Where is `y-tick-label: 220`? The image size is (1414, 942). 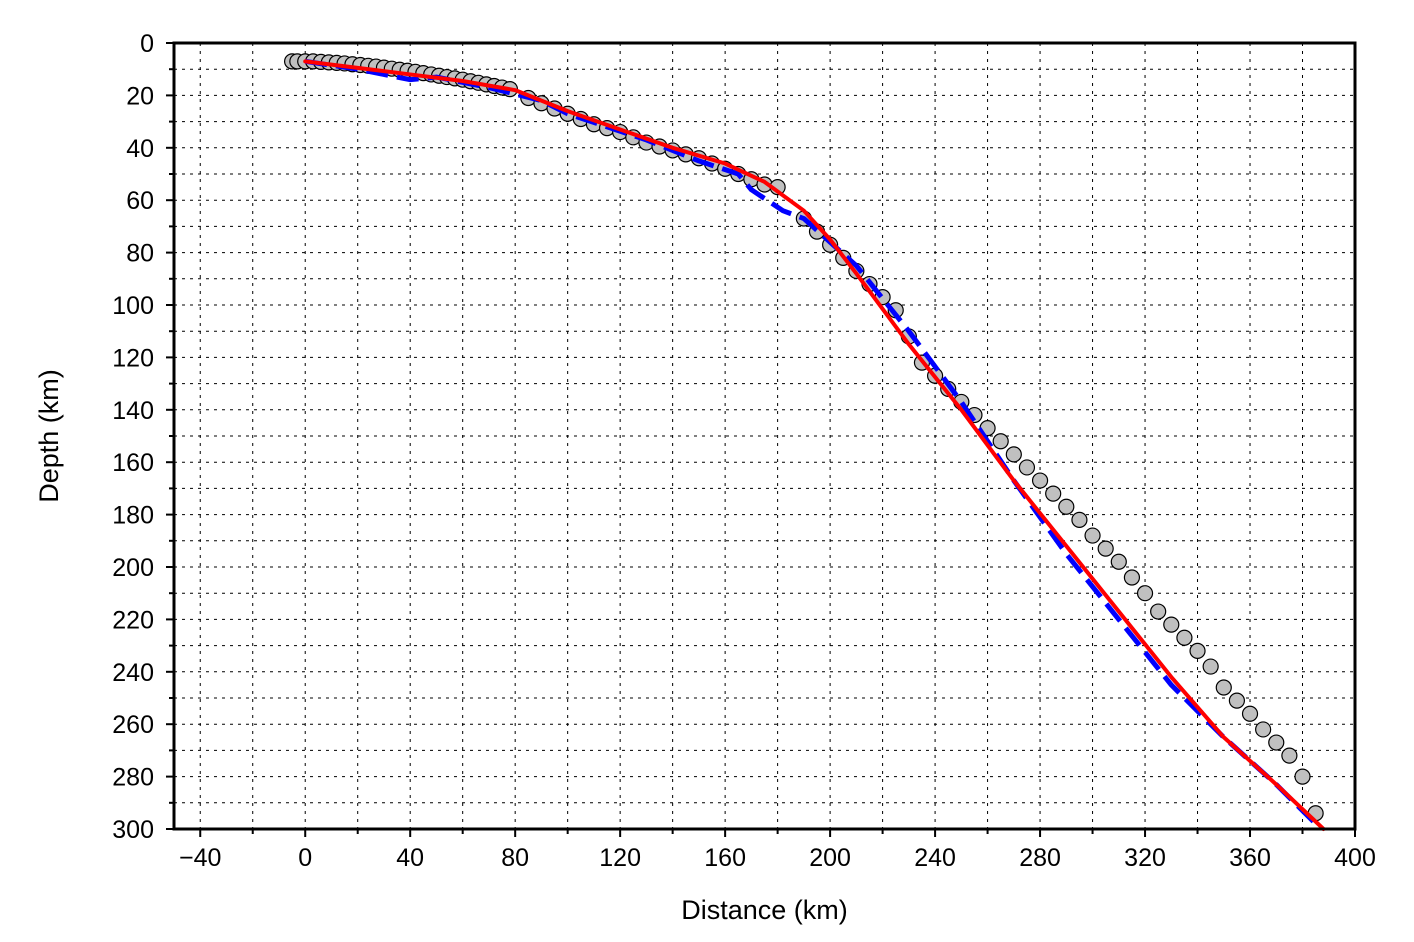
y-tick-label: 220 is located at coordinates (133, 620).